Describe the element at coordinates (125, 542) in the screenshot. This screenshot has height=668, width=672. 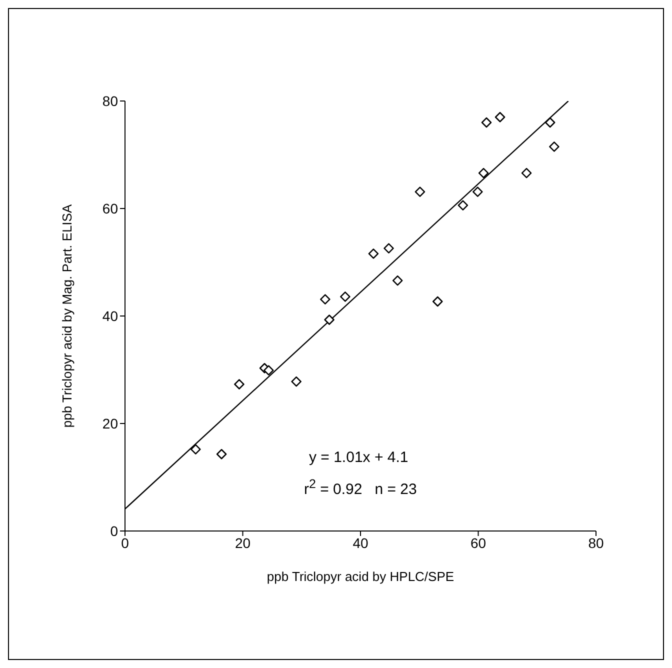
I see `x-tick-label: 0` at that location.